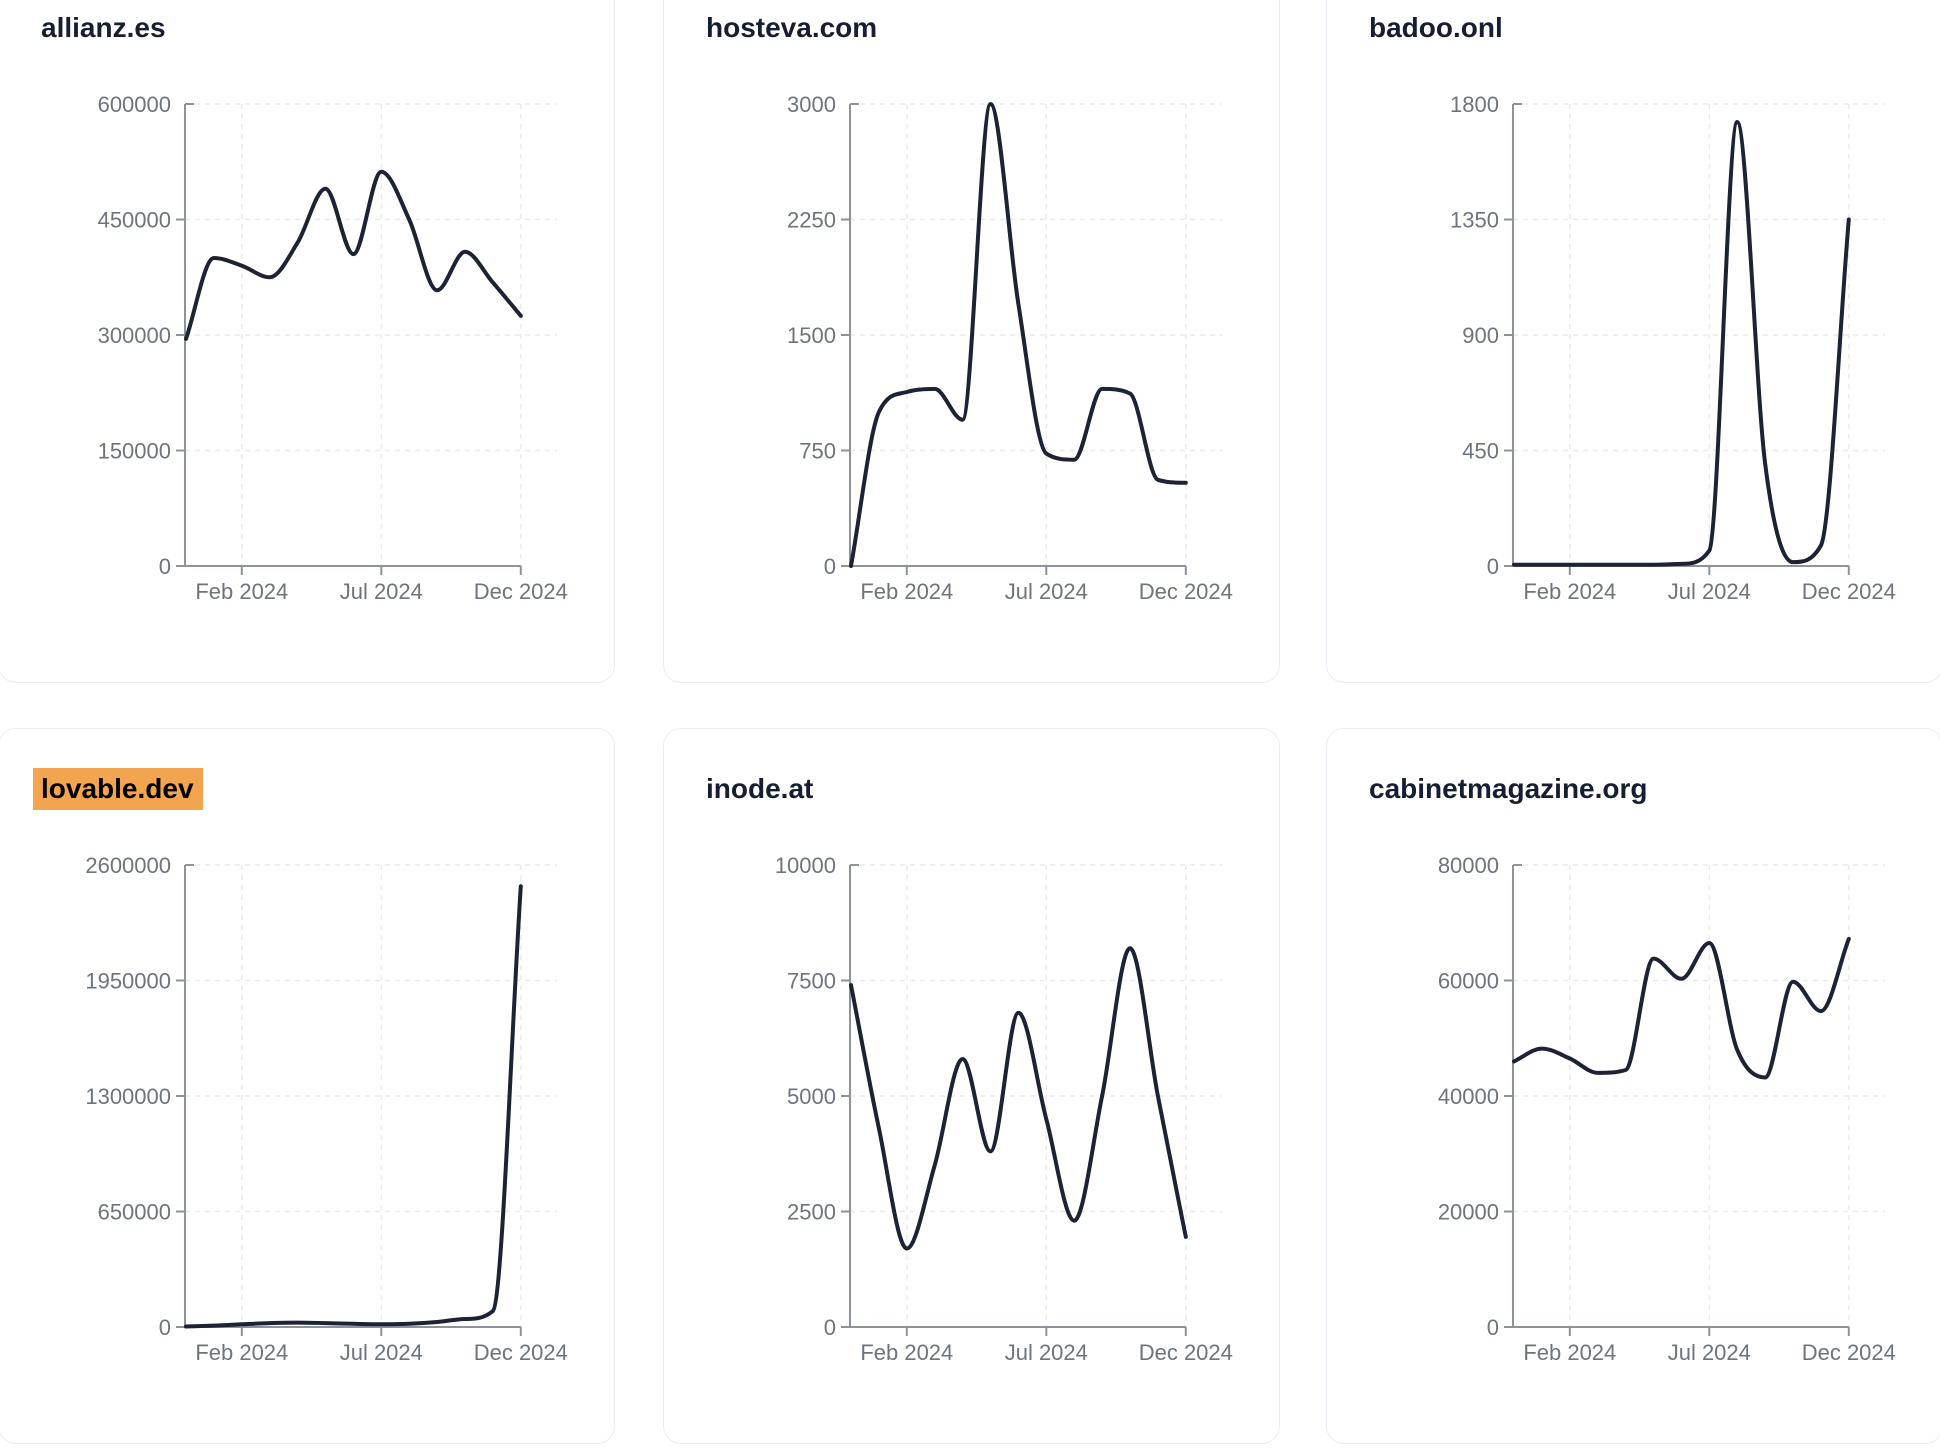 The width and height of the screenshot is (1940, 1452). I want to click on svg-text: 1800, so click(1474, 104).